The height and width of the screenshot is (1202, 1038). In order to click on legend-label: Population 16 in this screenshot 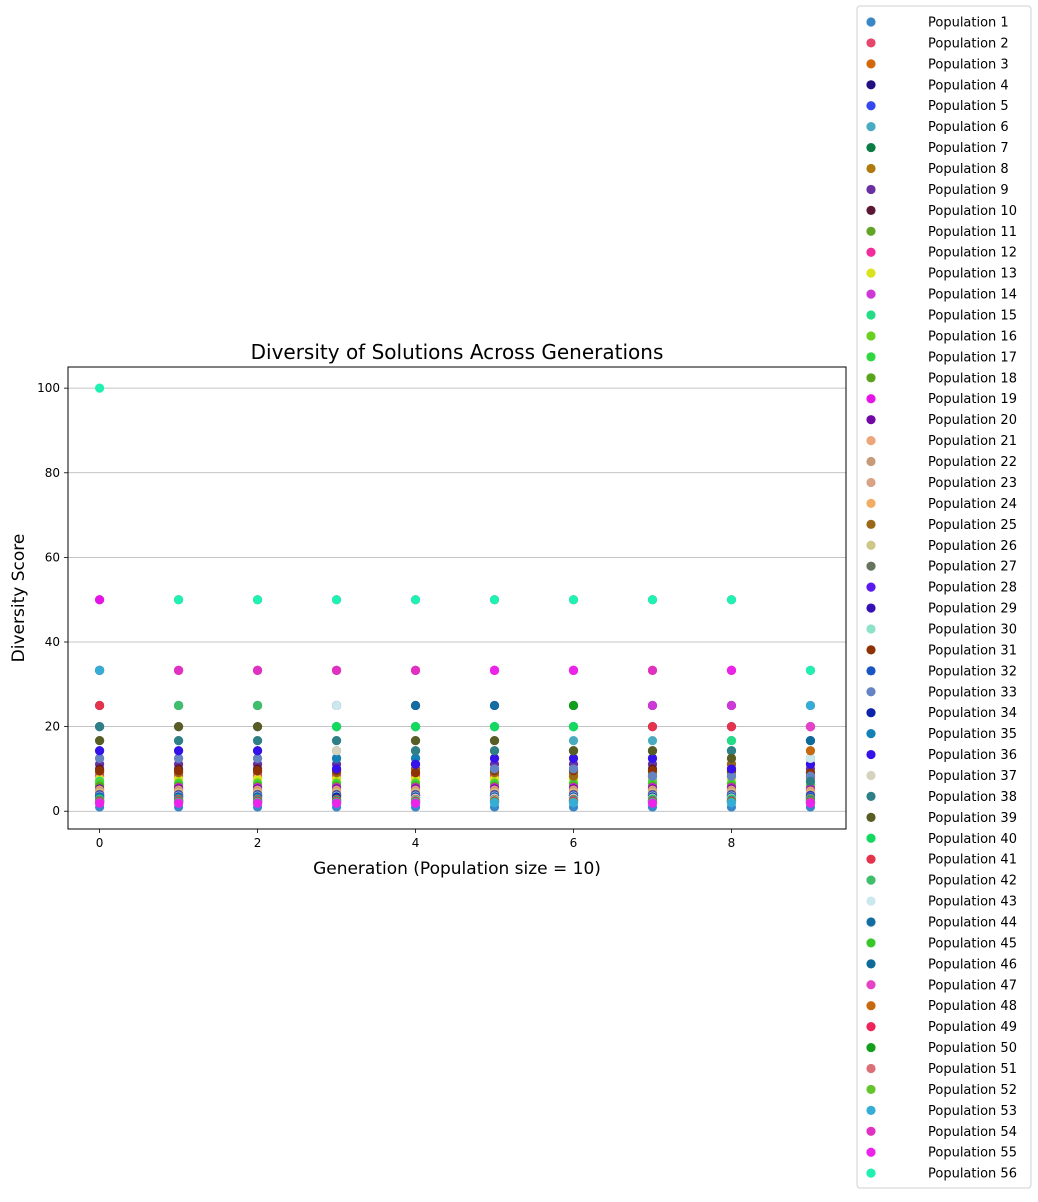, I will do `click(972, 336)`.